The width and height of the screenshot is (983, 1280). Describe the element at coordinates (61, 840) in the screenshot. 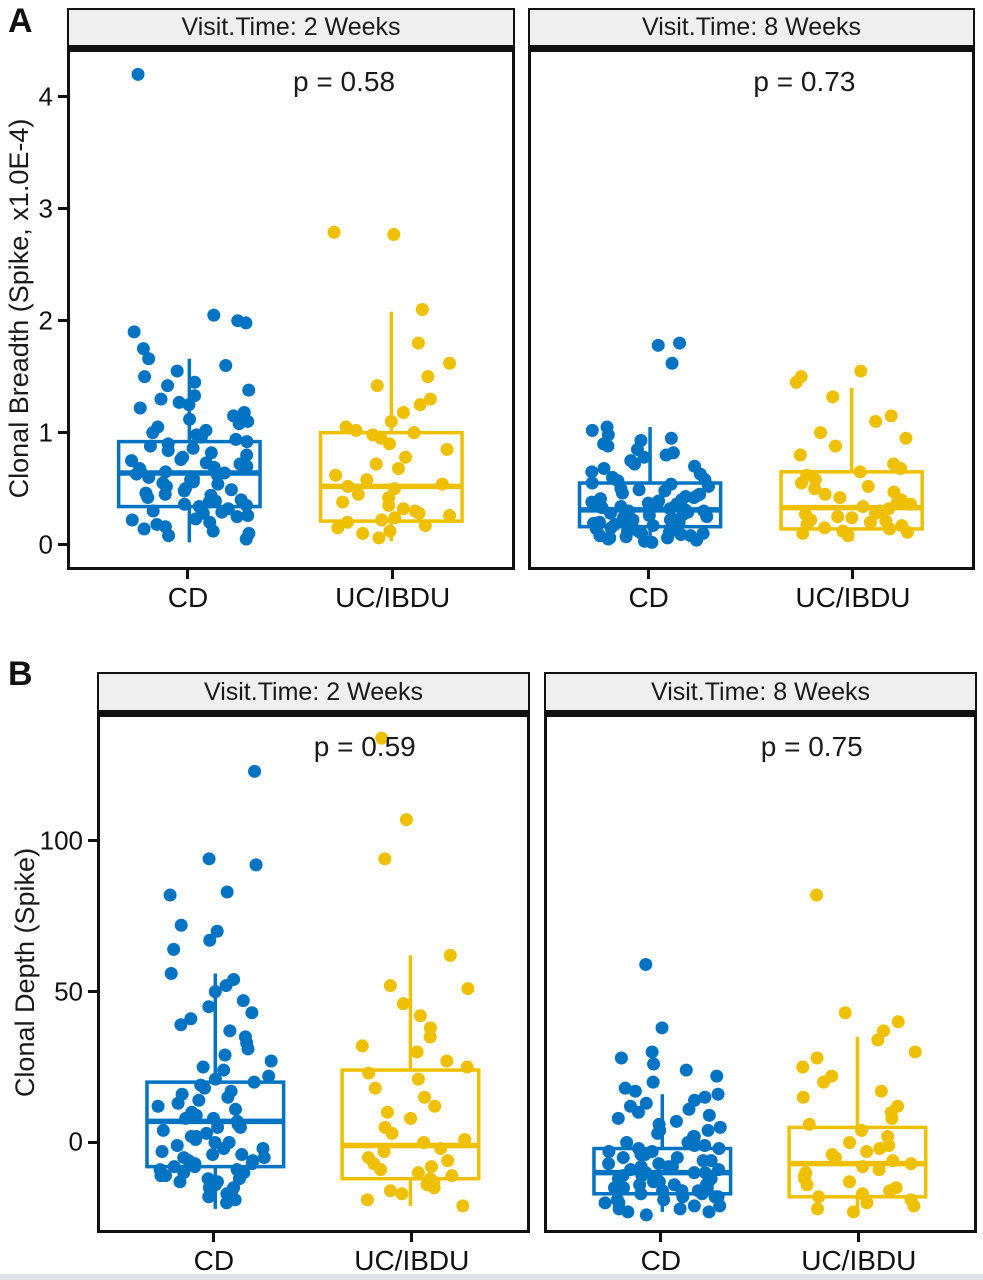

I see `y-tick-label: 100` at that location.